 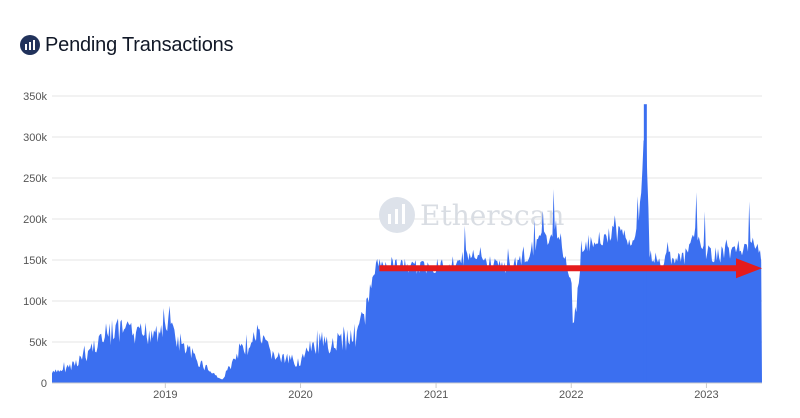 What do you see at coordinates (436, 395) in the screenshot?
I see `x-tick-label: 2021` at bounding box center [436, 395].